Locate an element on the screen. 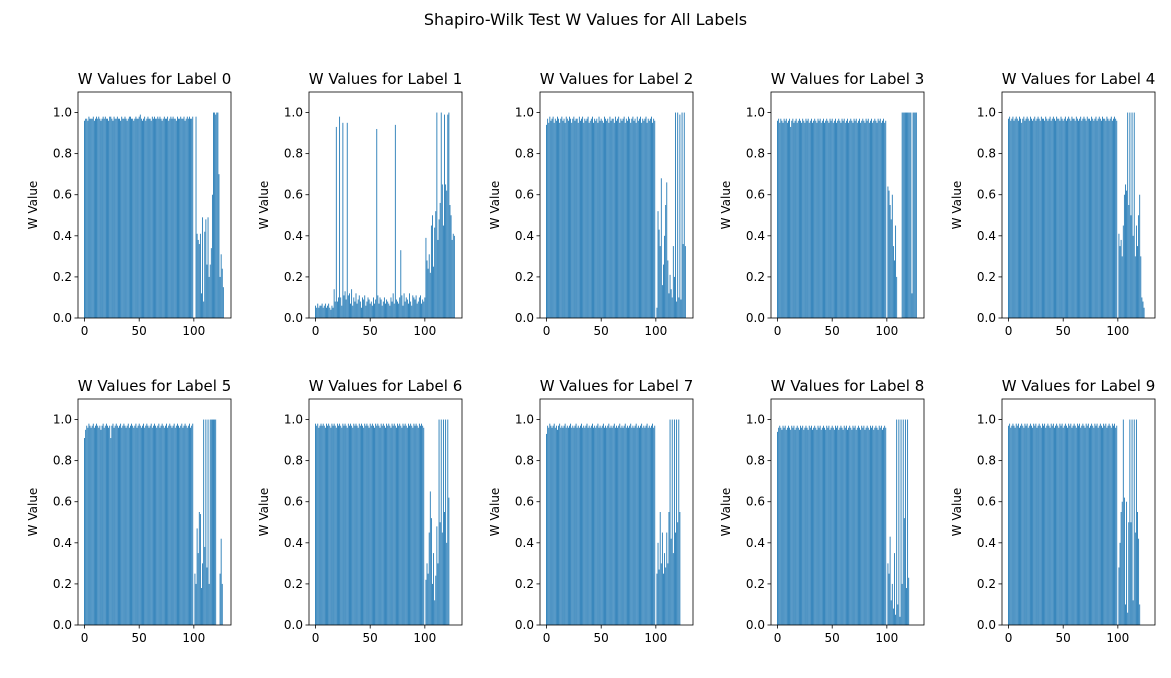 The height and width of the screenshot is (678, 1171). subplot-title: W Values for Label 1 is located at coordinates (386, 79).